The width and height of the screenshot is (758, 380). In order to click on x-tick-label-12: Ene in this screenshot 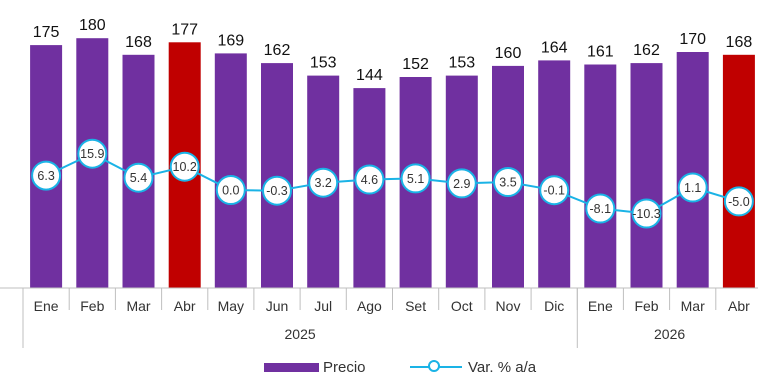, I will do `click(600, 306)`.